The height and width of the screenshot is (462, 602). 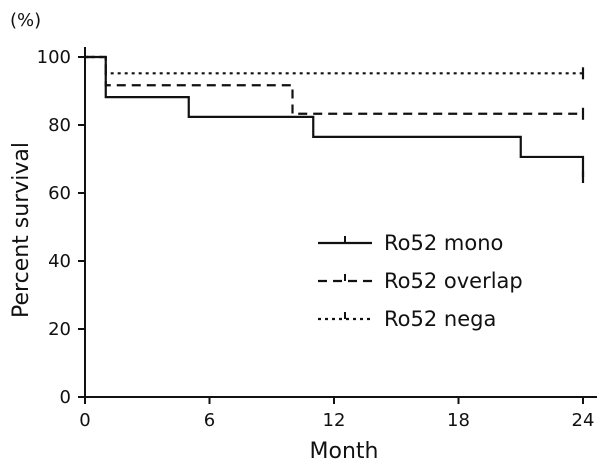 I want to click on x-axis-title: Month, so click(x=344, y=450).